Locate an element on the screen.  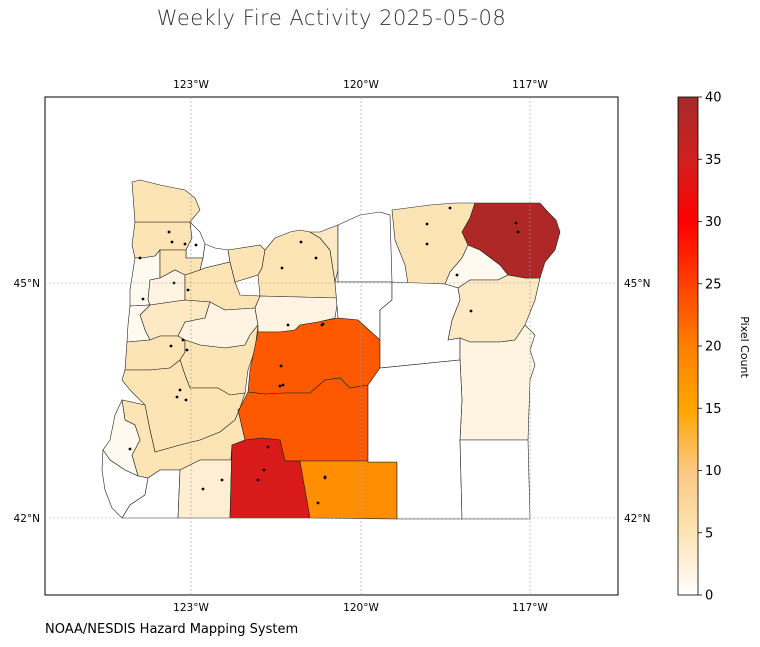
county-baker is located at coordinates (497, 382).